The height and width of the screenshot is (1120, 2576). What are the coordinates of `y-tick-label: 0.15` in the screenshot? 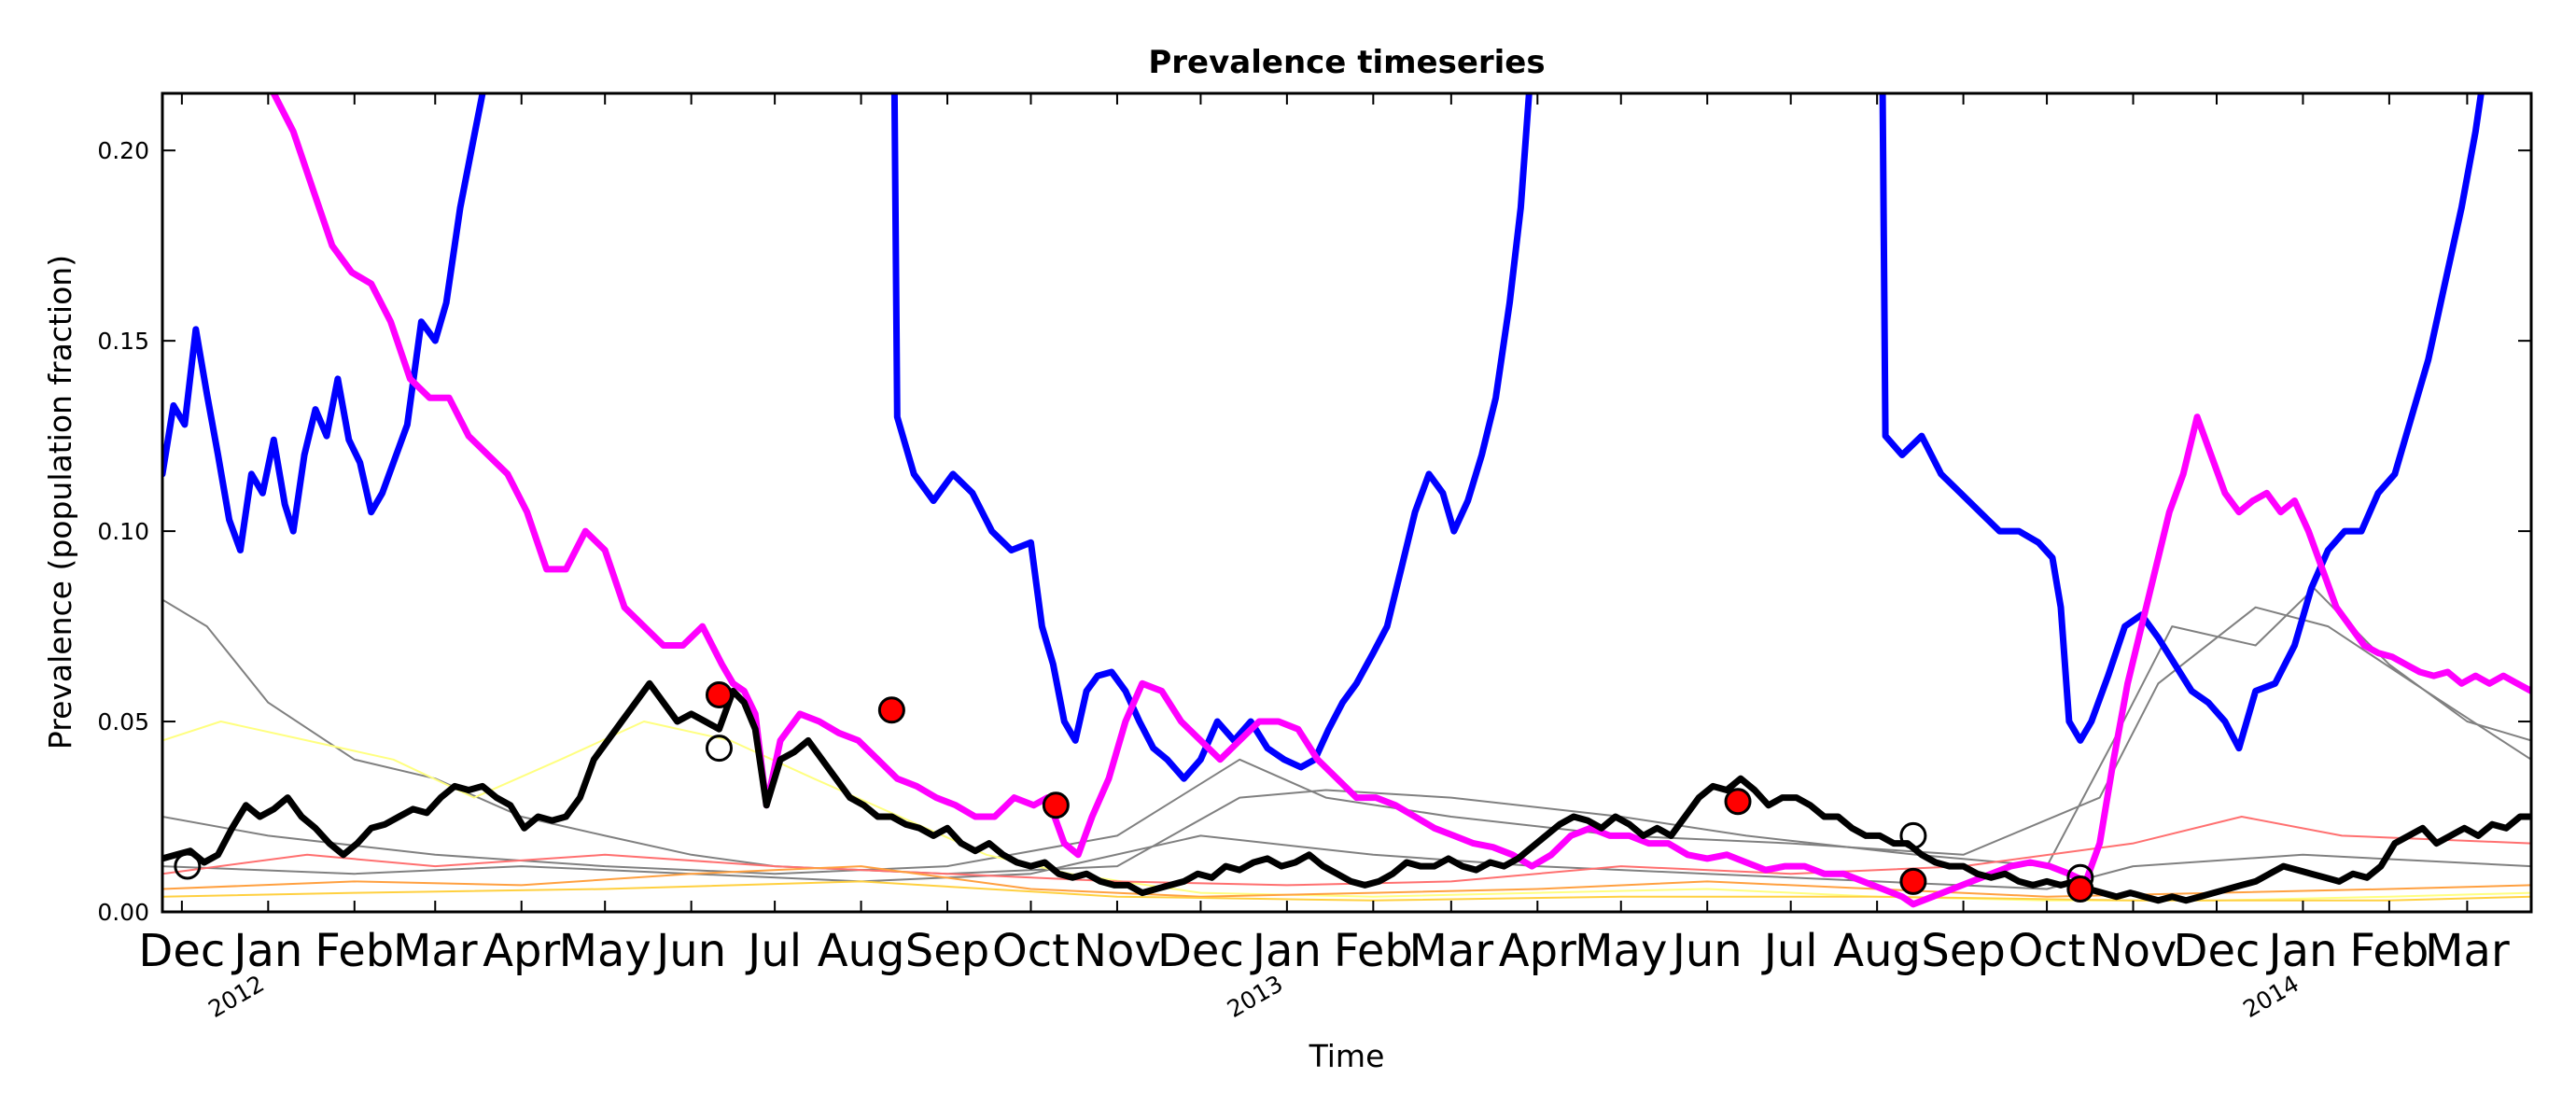 It's located at (123, 341).